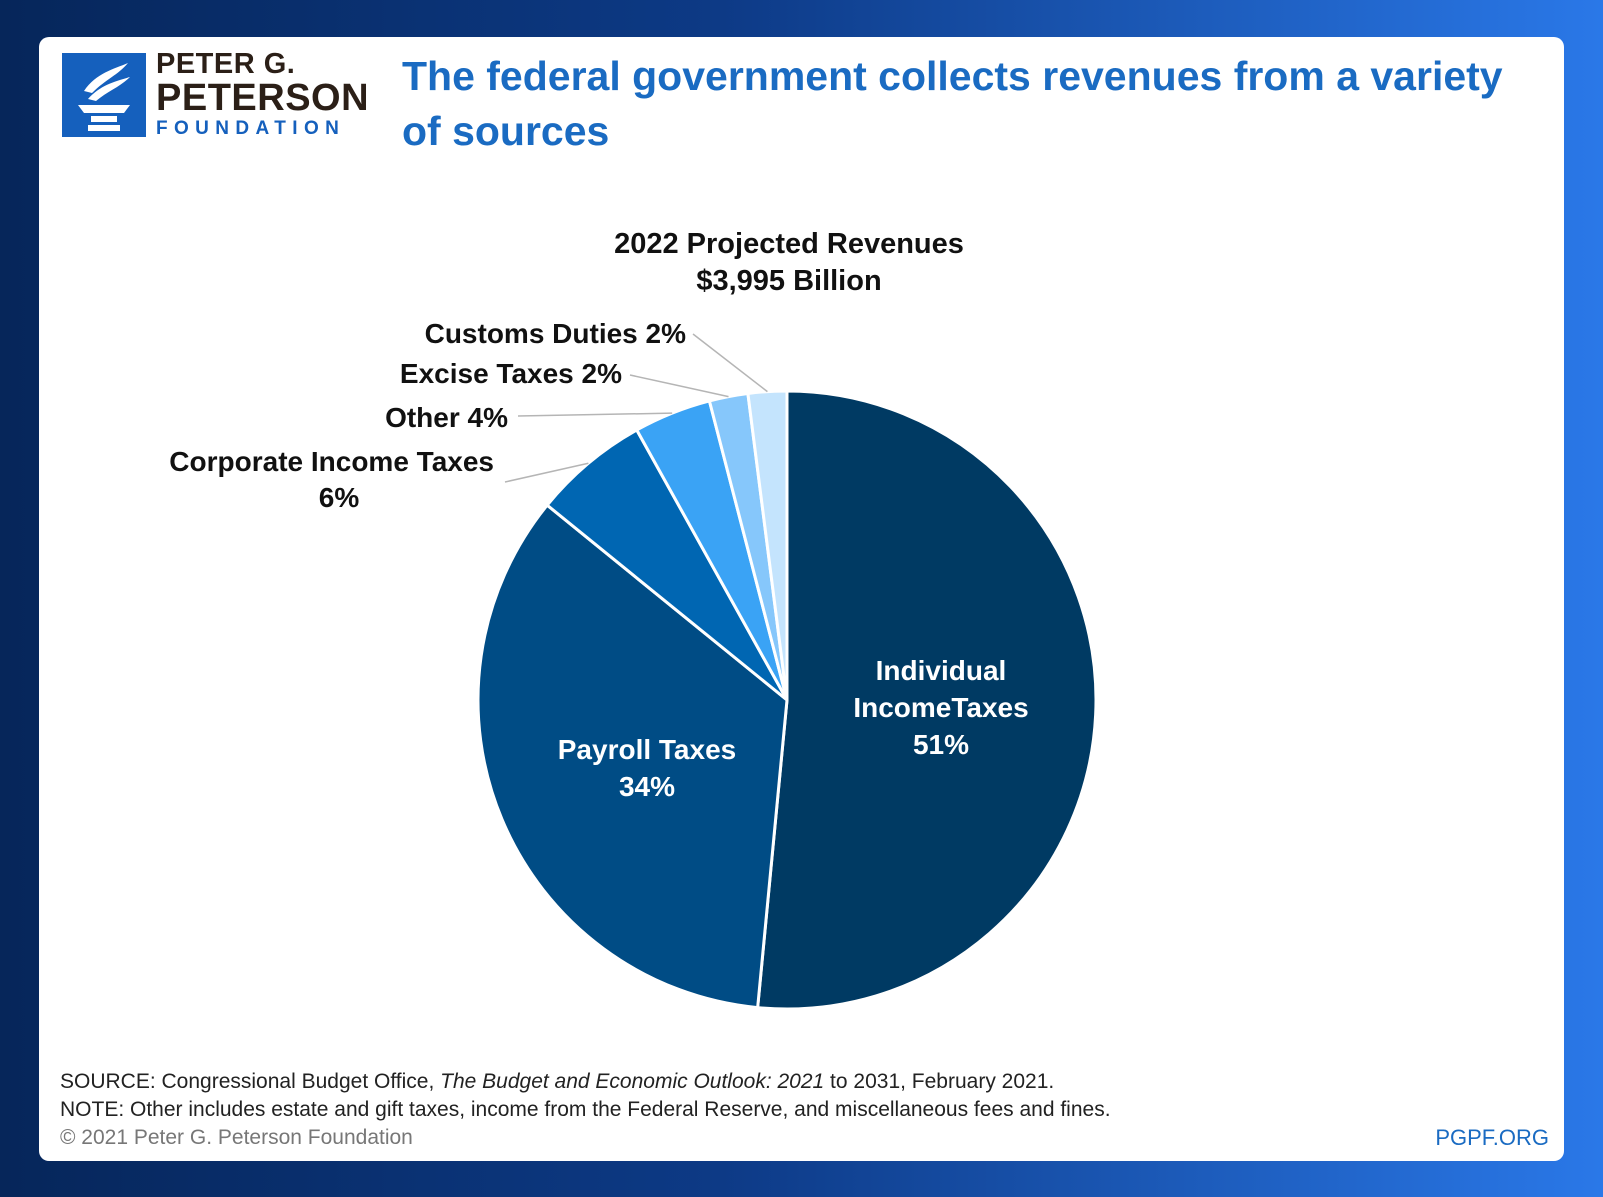  Describe the element at coordinates (939, 1081) in the screenshot. I see `source-suffix: to 2031, February 2021.` at that location.